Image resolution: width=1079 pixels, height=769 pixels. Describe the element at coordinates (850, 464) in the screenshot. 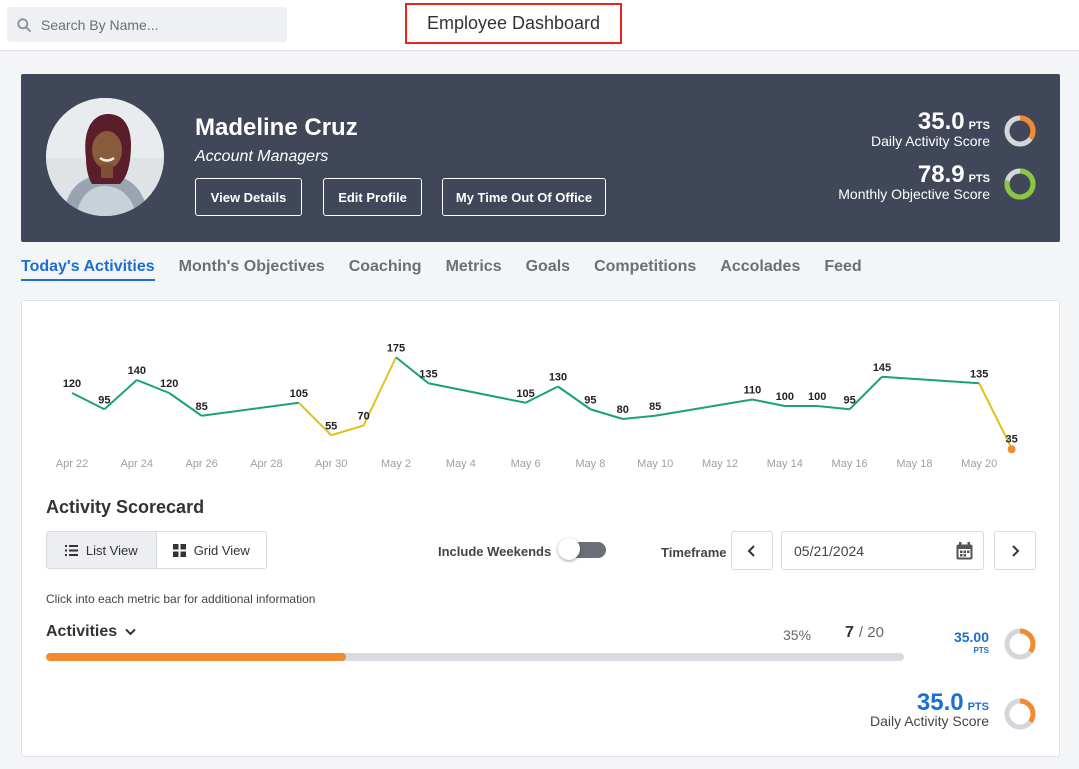

I see `chart-x-tick-label: May 16` at that location.